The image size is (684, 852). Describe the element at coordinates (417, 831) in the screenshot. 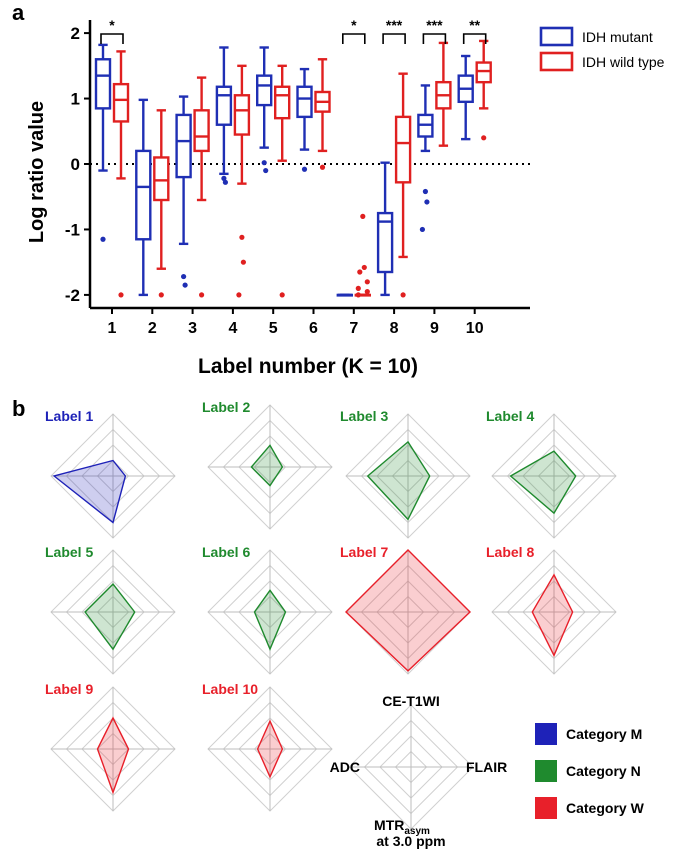

I see `axis-label-bottom-sub: asym` at that location.